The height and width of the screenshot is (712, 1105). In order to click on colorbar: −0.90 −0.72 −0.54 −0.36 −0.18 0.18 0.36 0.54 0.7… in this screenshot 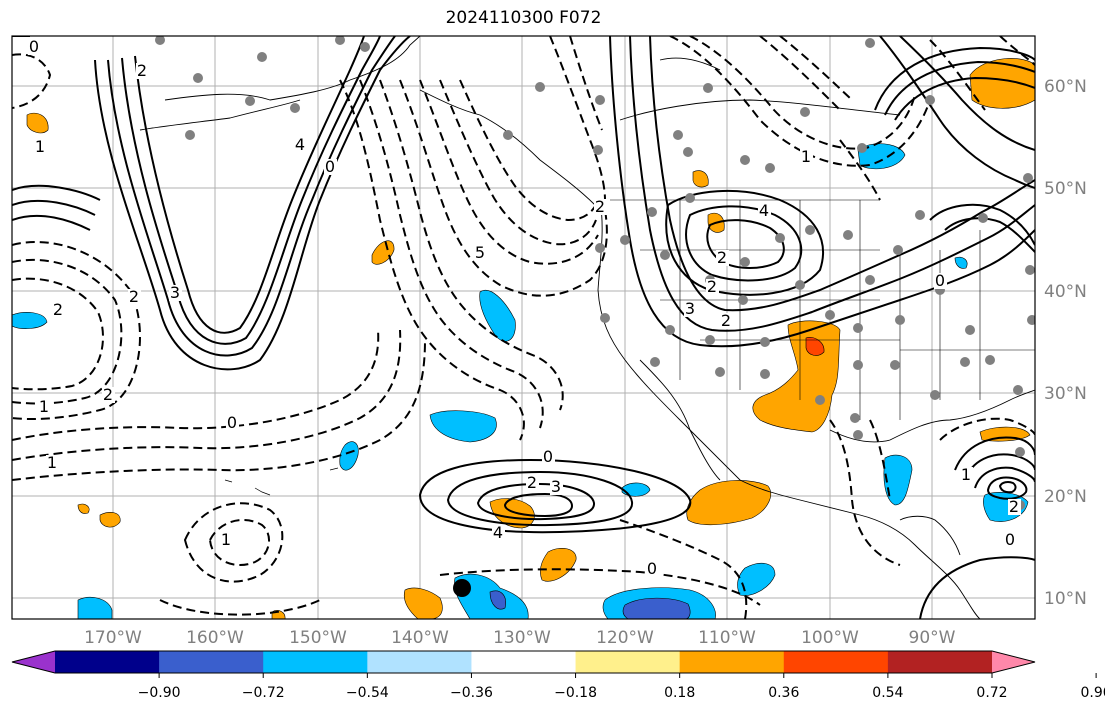, I will do `click(558, 675)`.